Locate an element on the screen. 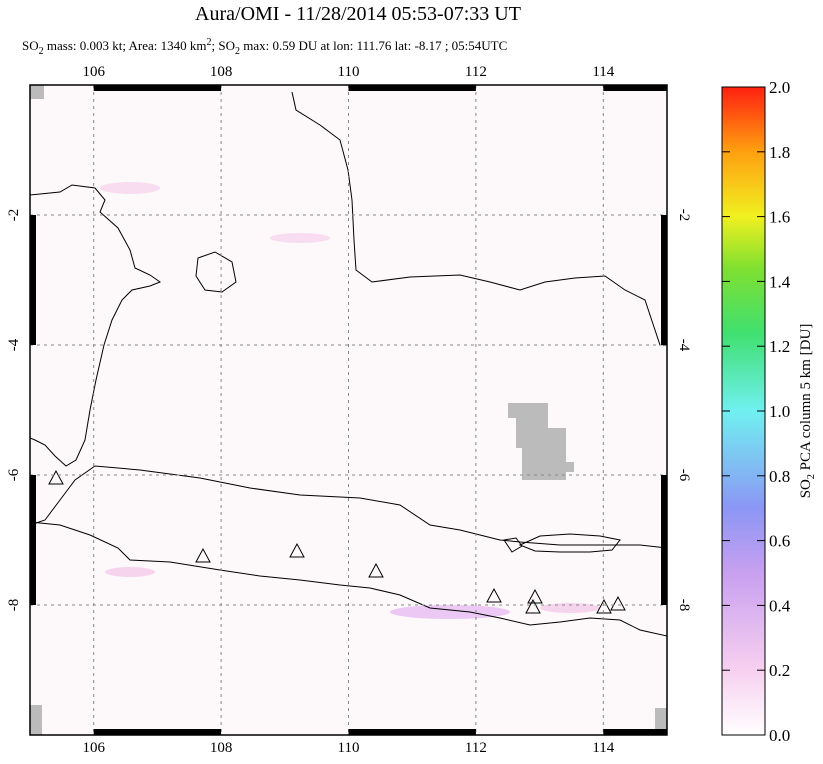 Image resolution: width=823 pixels, height=764 pixels. colorbar-tick-label: 1.4 is located at coordinates (780, 281).